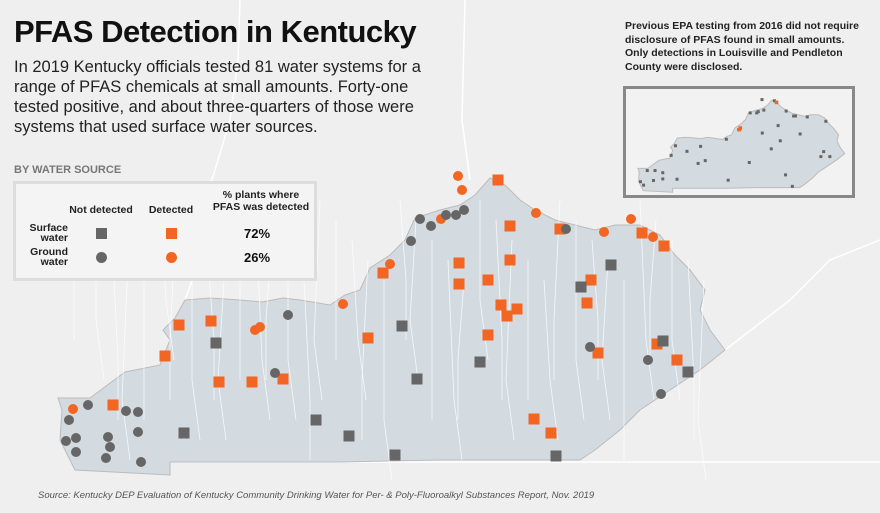 This screenshot has width=880, height=513. I want to click on surface-detected-square-icon, so click(171, 233).